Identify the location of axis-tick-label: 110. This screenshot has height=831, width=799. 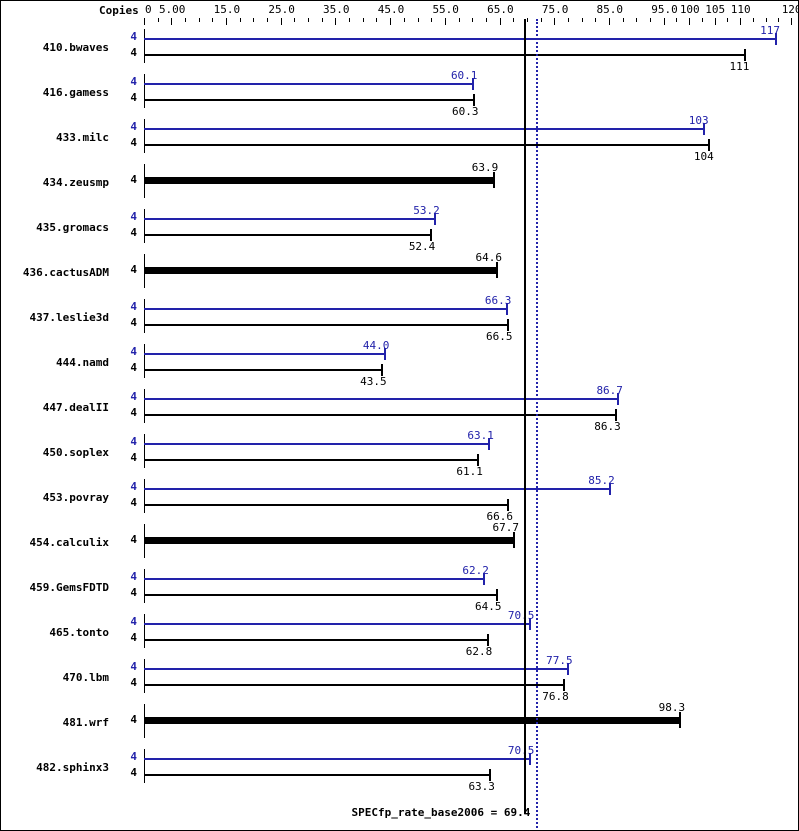
(740, 9).